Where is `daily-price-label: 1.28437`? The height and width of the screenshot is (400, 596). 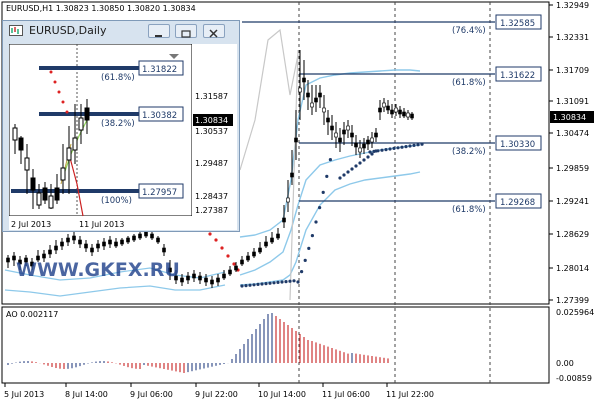 daily-price-label: 1.28437 is located at coordinates (211, 196).